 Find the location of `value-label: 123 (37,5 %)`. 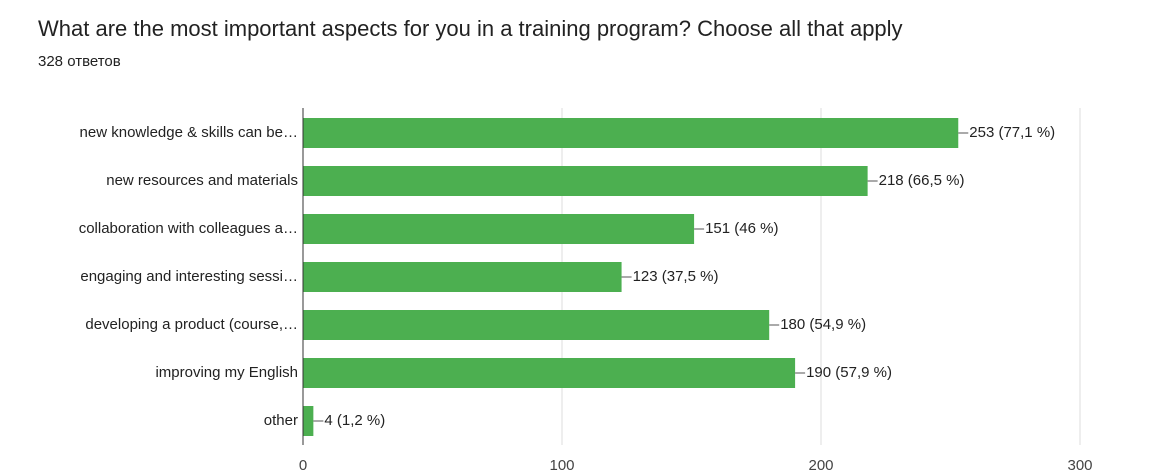

value-label: 123 (37,5 %) is located at coordinates (676, 276).